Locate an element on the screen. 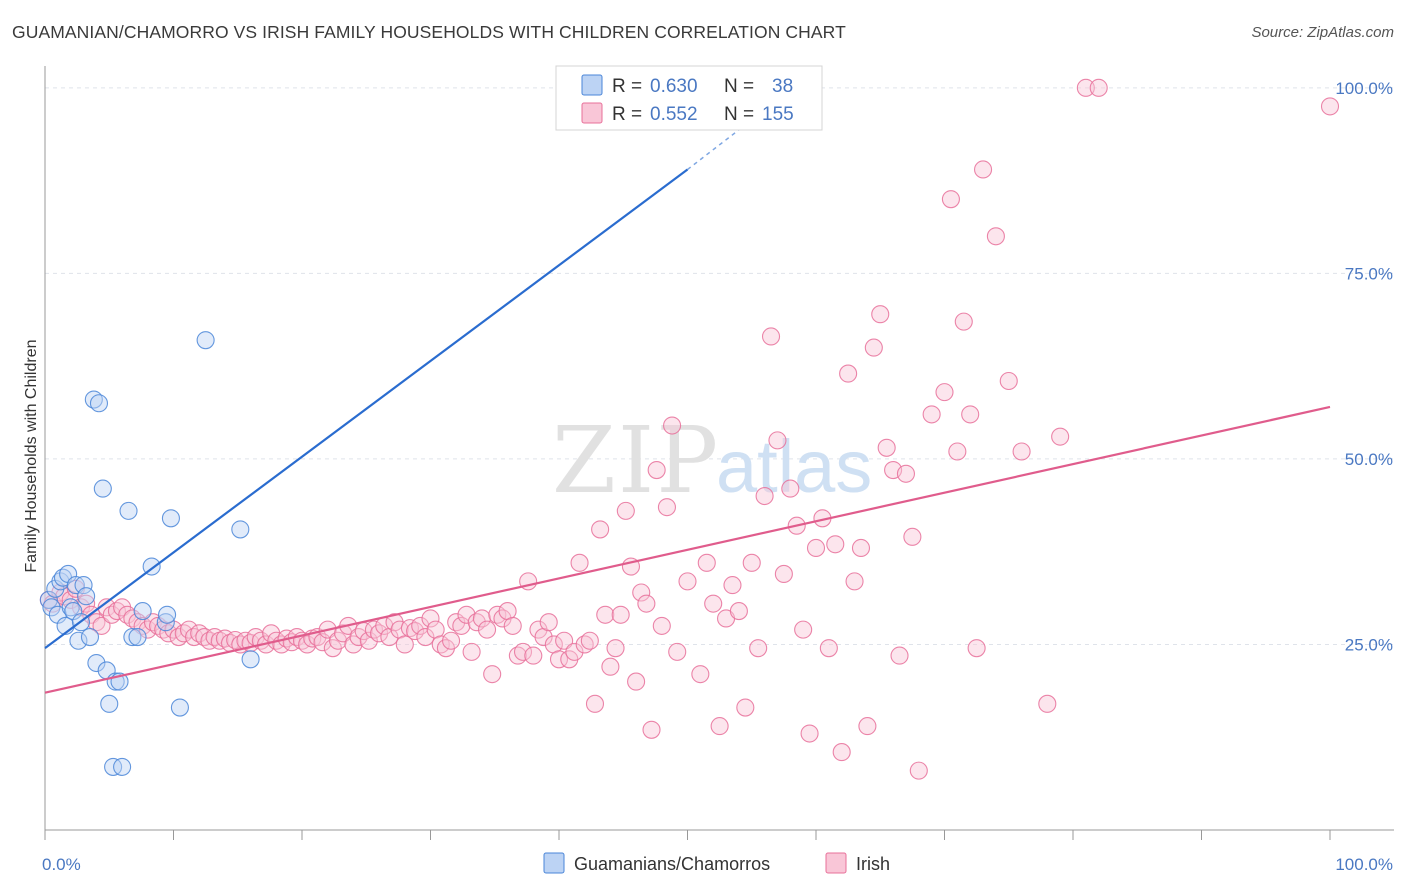 This screenshot has height=892, width=1406. y-axis-label-group: Family Households with Children is located at coordinates (31, 456).